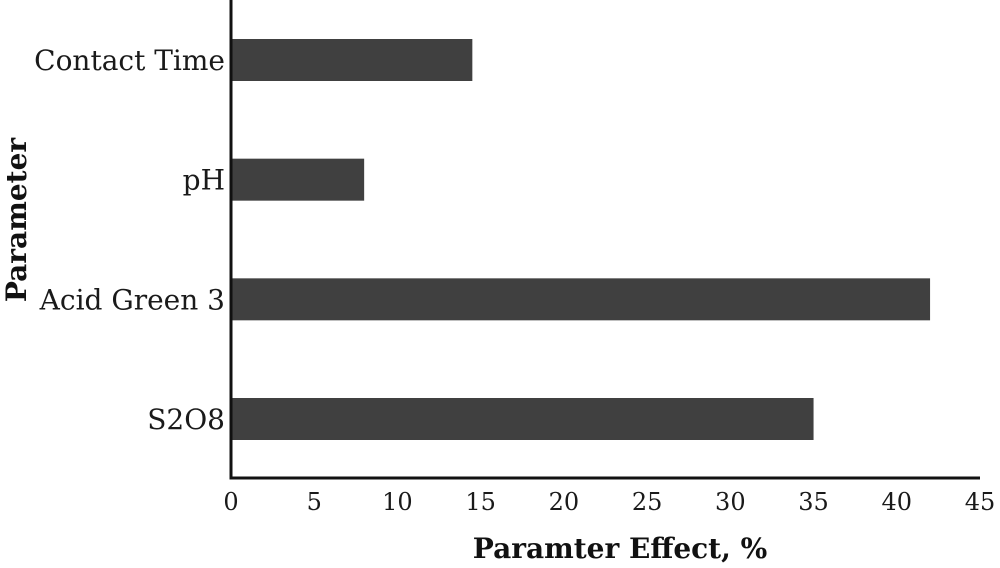 This screenshot has width=1000, height=568. What do you see at coordinates (564, 502) in the screenshot?
I see `x-tick-label-4: 20` at bounding box center [564, 502].